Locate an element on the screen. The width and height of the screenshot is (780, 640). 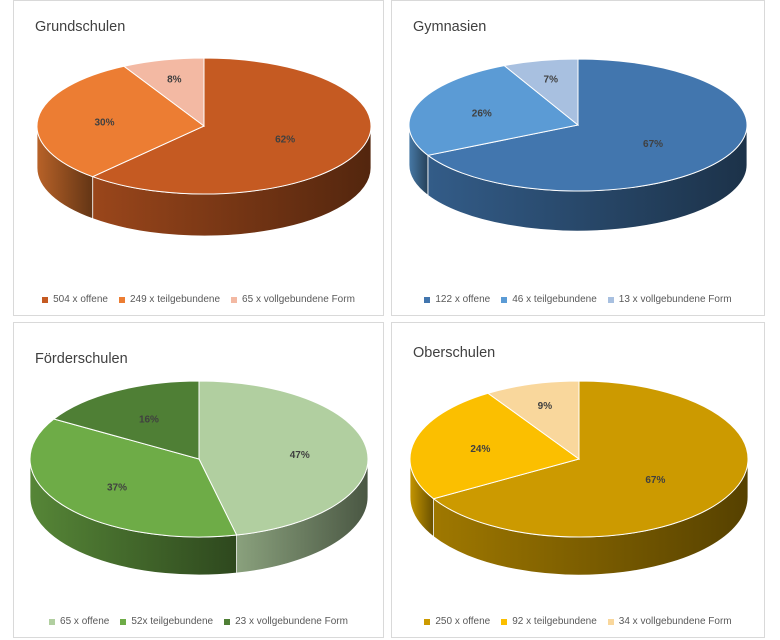
chart-title: Grundschulen is located at coordinates (80, 27).